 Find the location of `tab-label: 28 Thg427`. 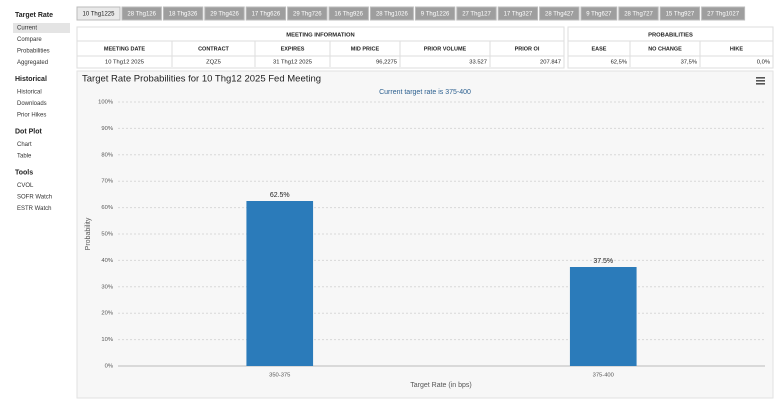

tab-label: 28 Thg427 is located at coordinates (559, 15).